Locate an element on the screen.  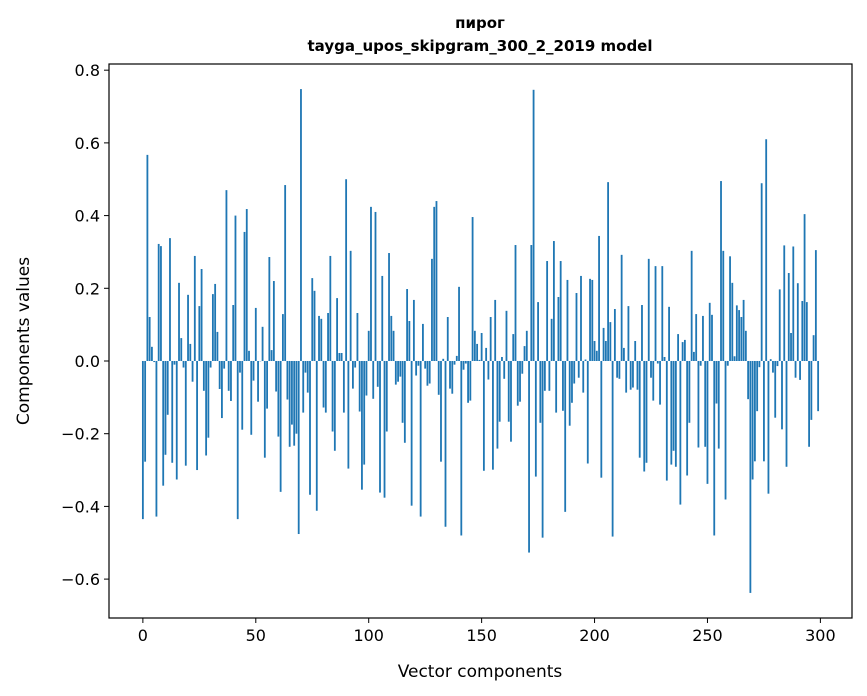
y-tick-label: −0.2 is located at coordinates (80, 434).